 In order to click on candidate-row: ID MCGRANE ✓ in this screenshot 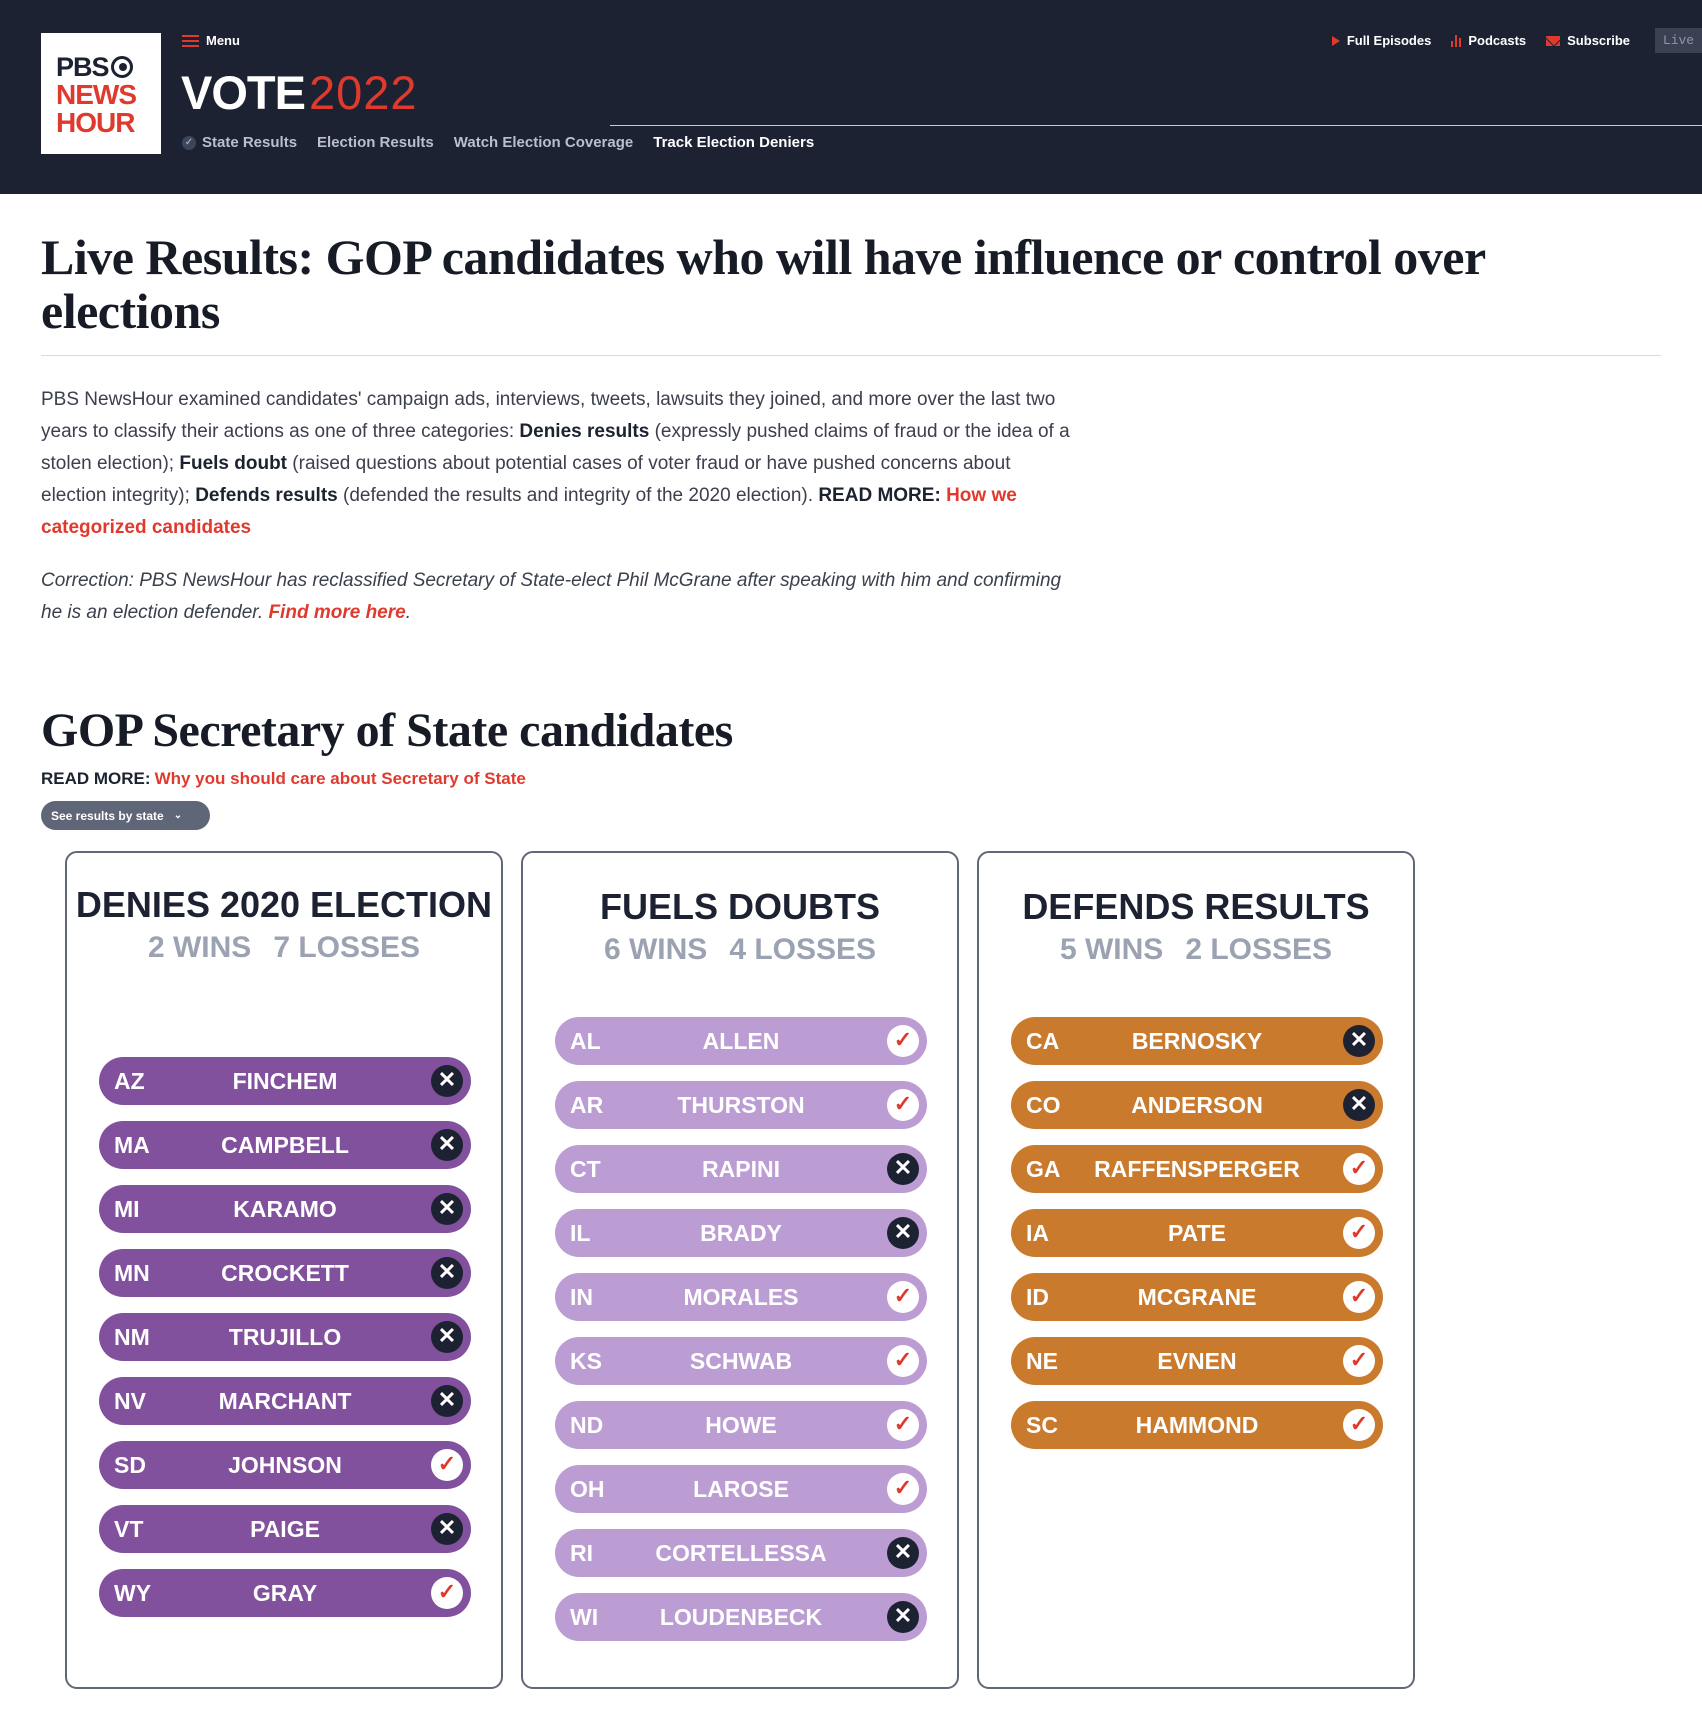, I will do `click(1197, 1297)`.